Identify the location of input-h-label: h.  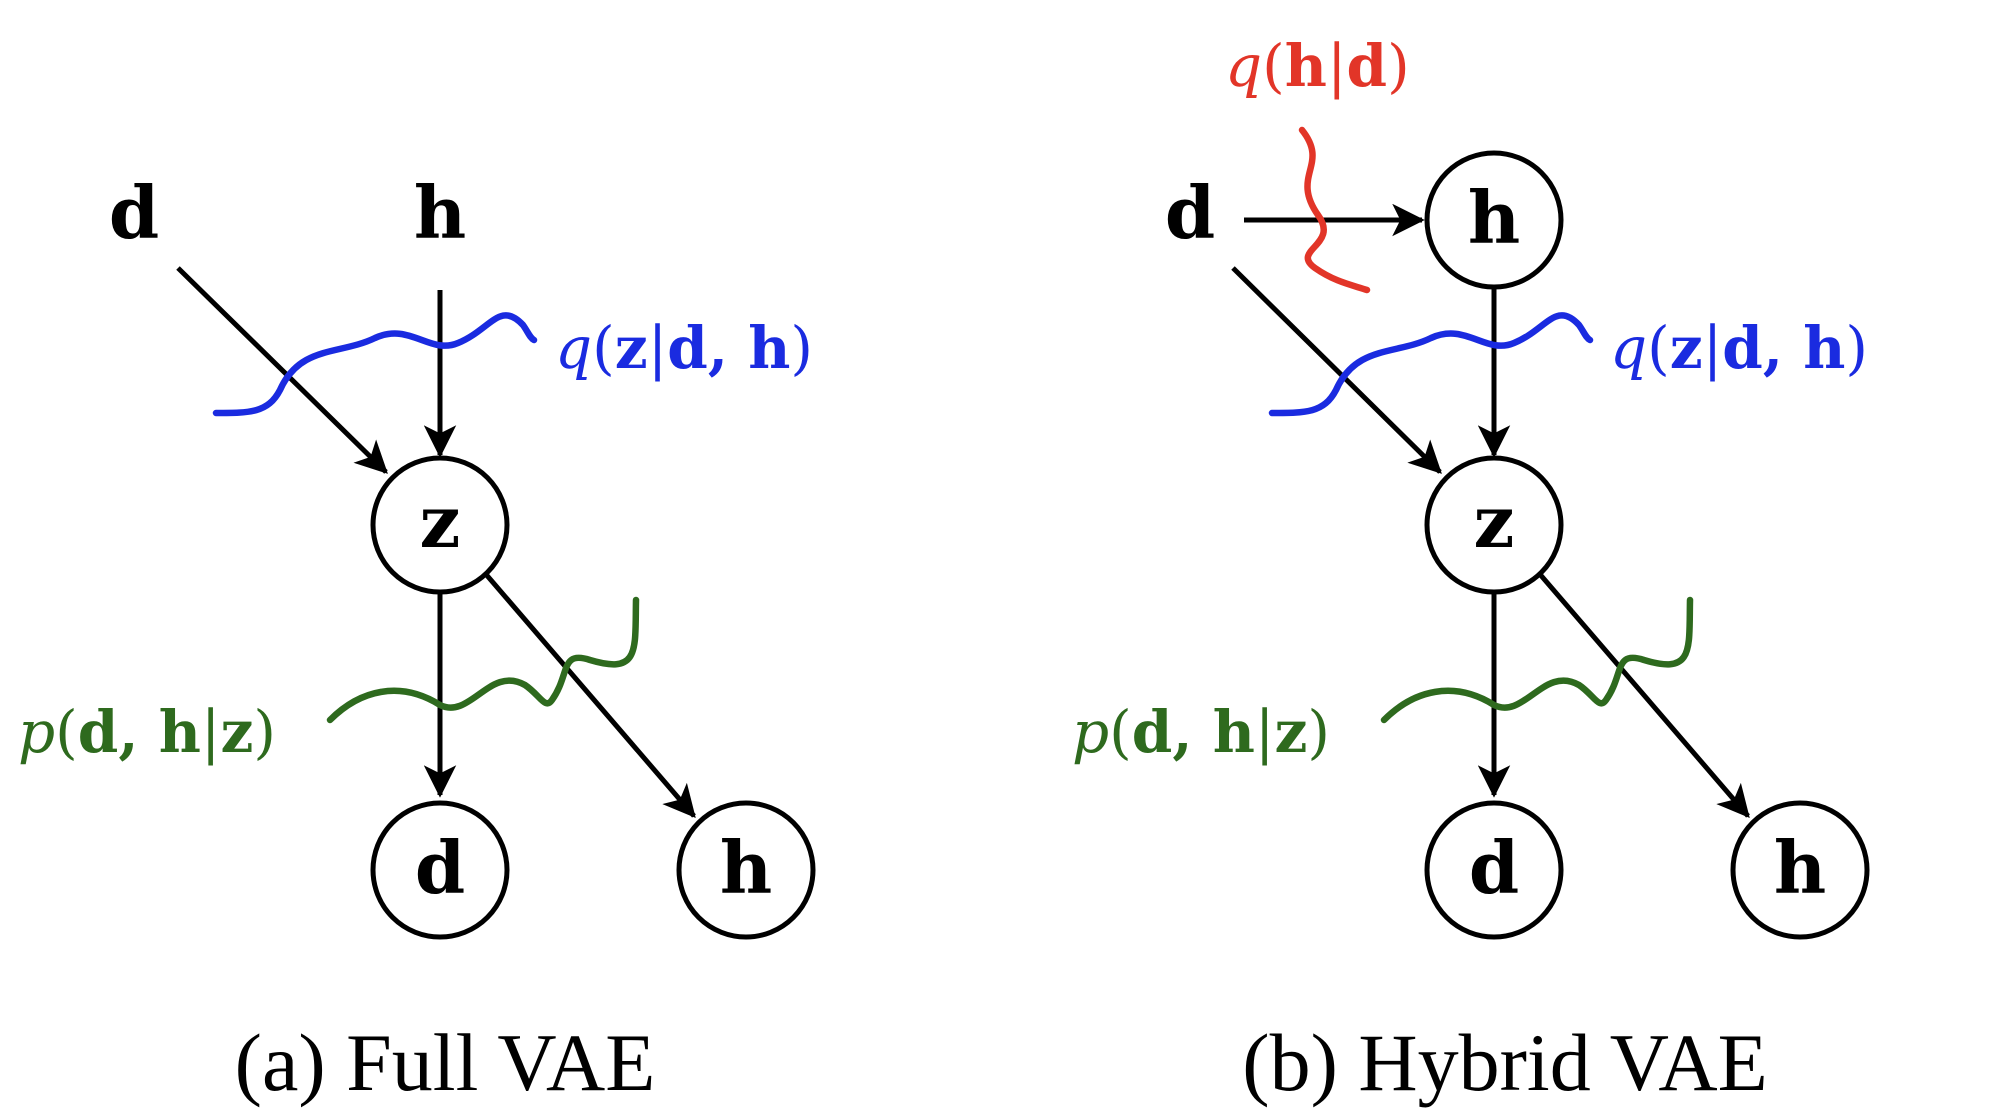
(440, 212).